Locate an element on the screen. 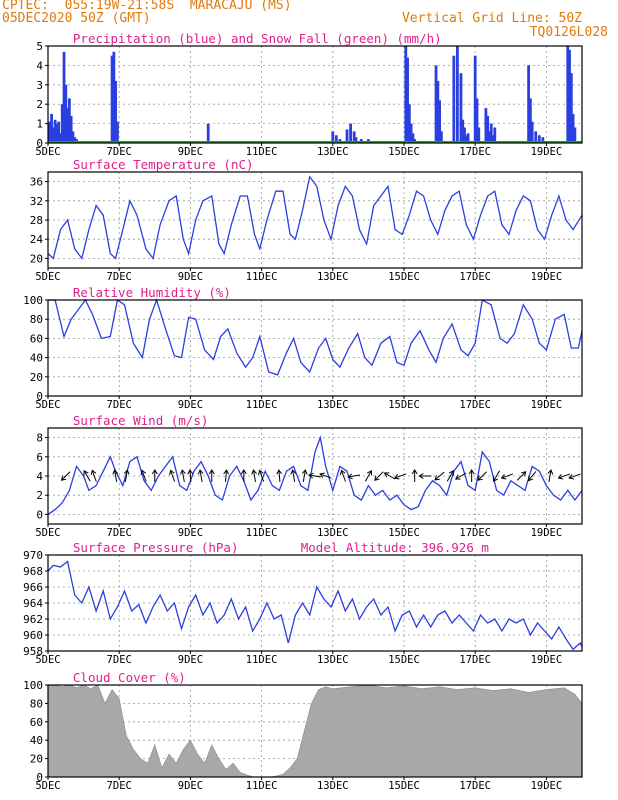 The width and height of the screenshot is (618, 800). y-tick-label: 80 is located at coordinates (36, 319).